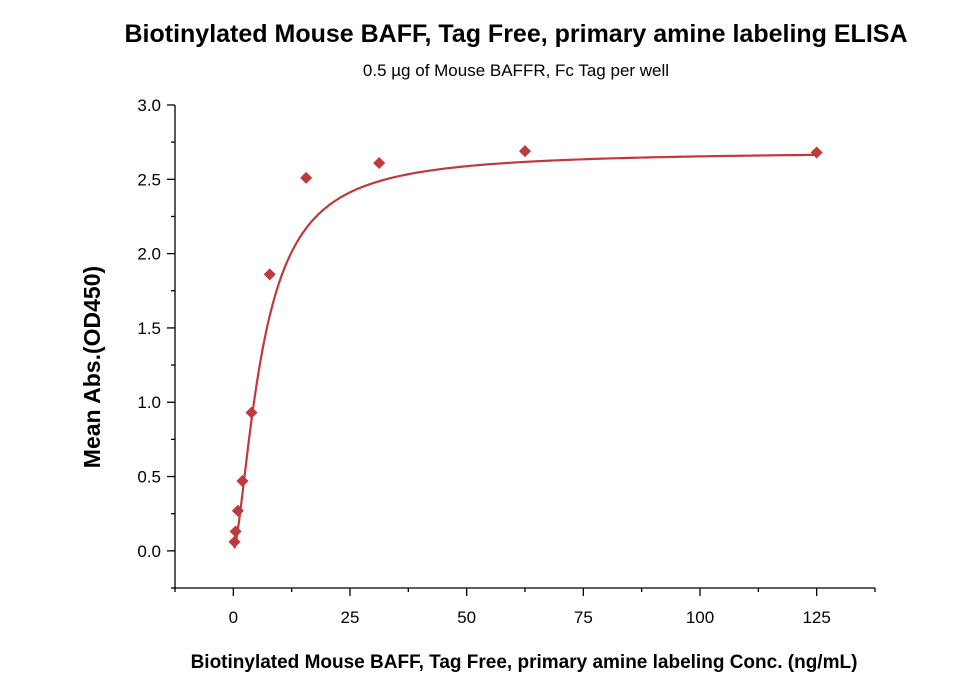 The image size is (959, 685). Describe the element at coordinates (149, 179) in the screenshot. I see `y-tick-label: 2.5` at that location.